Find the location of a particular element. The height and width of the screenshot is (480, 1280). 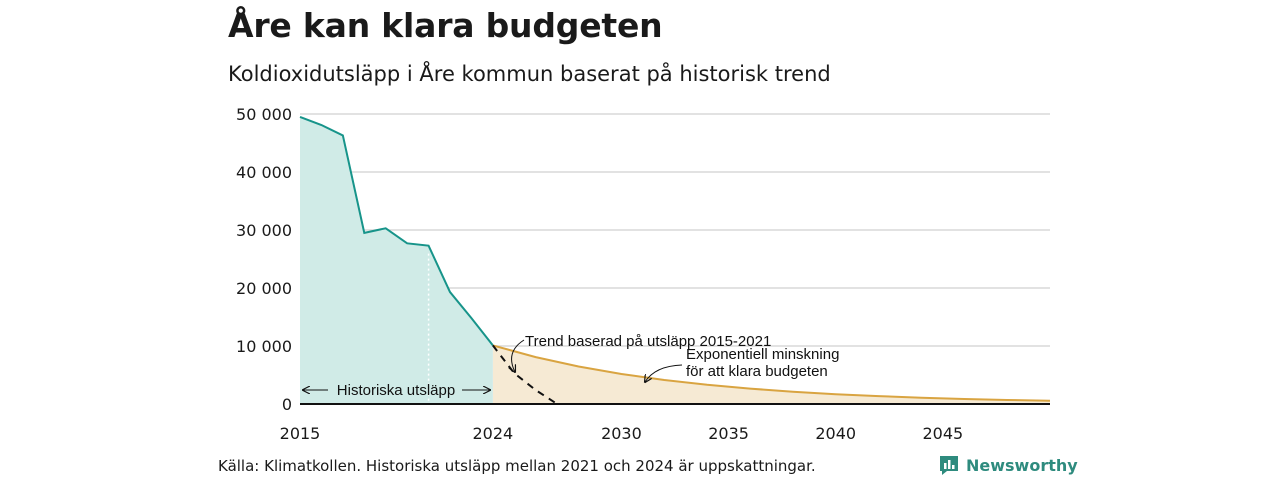

budget-area is located at coordinates (771, 374).